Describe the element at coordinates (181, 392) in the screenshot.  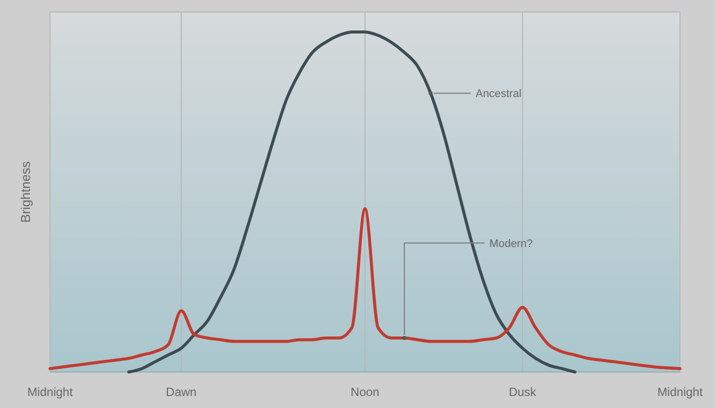
I see `x-tick-label: Dawn` at that location.